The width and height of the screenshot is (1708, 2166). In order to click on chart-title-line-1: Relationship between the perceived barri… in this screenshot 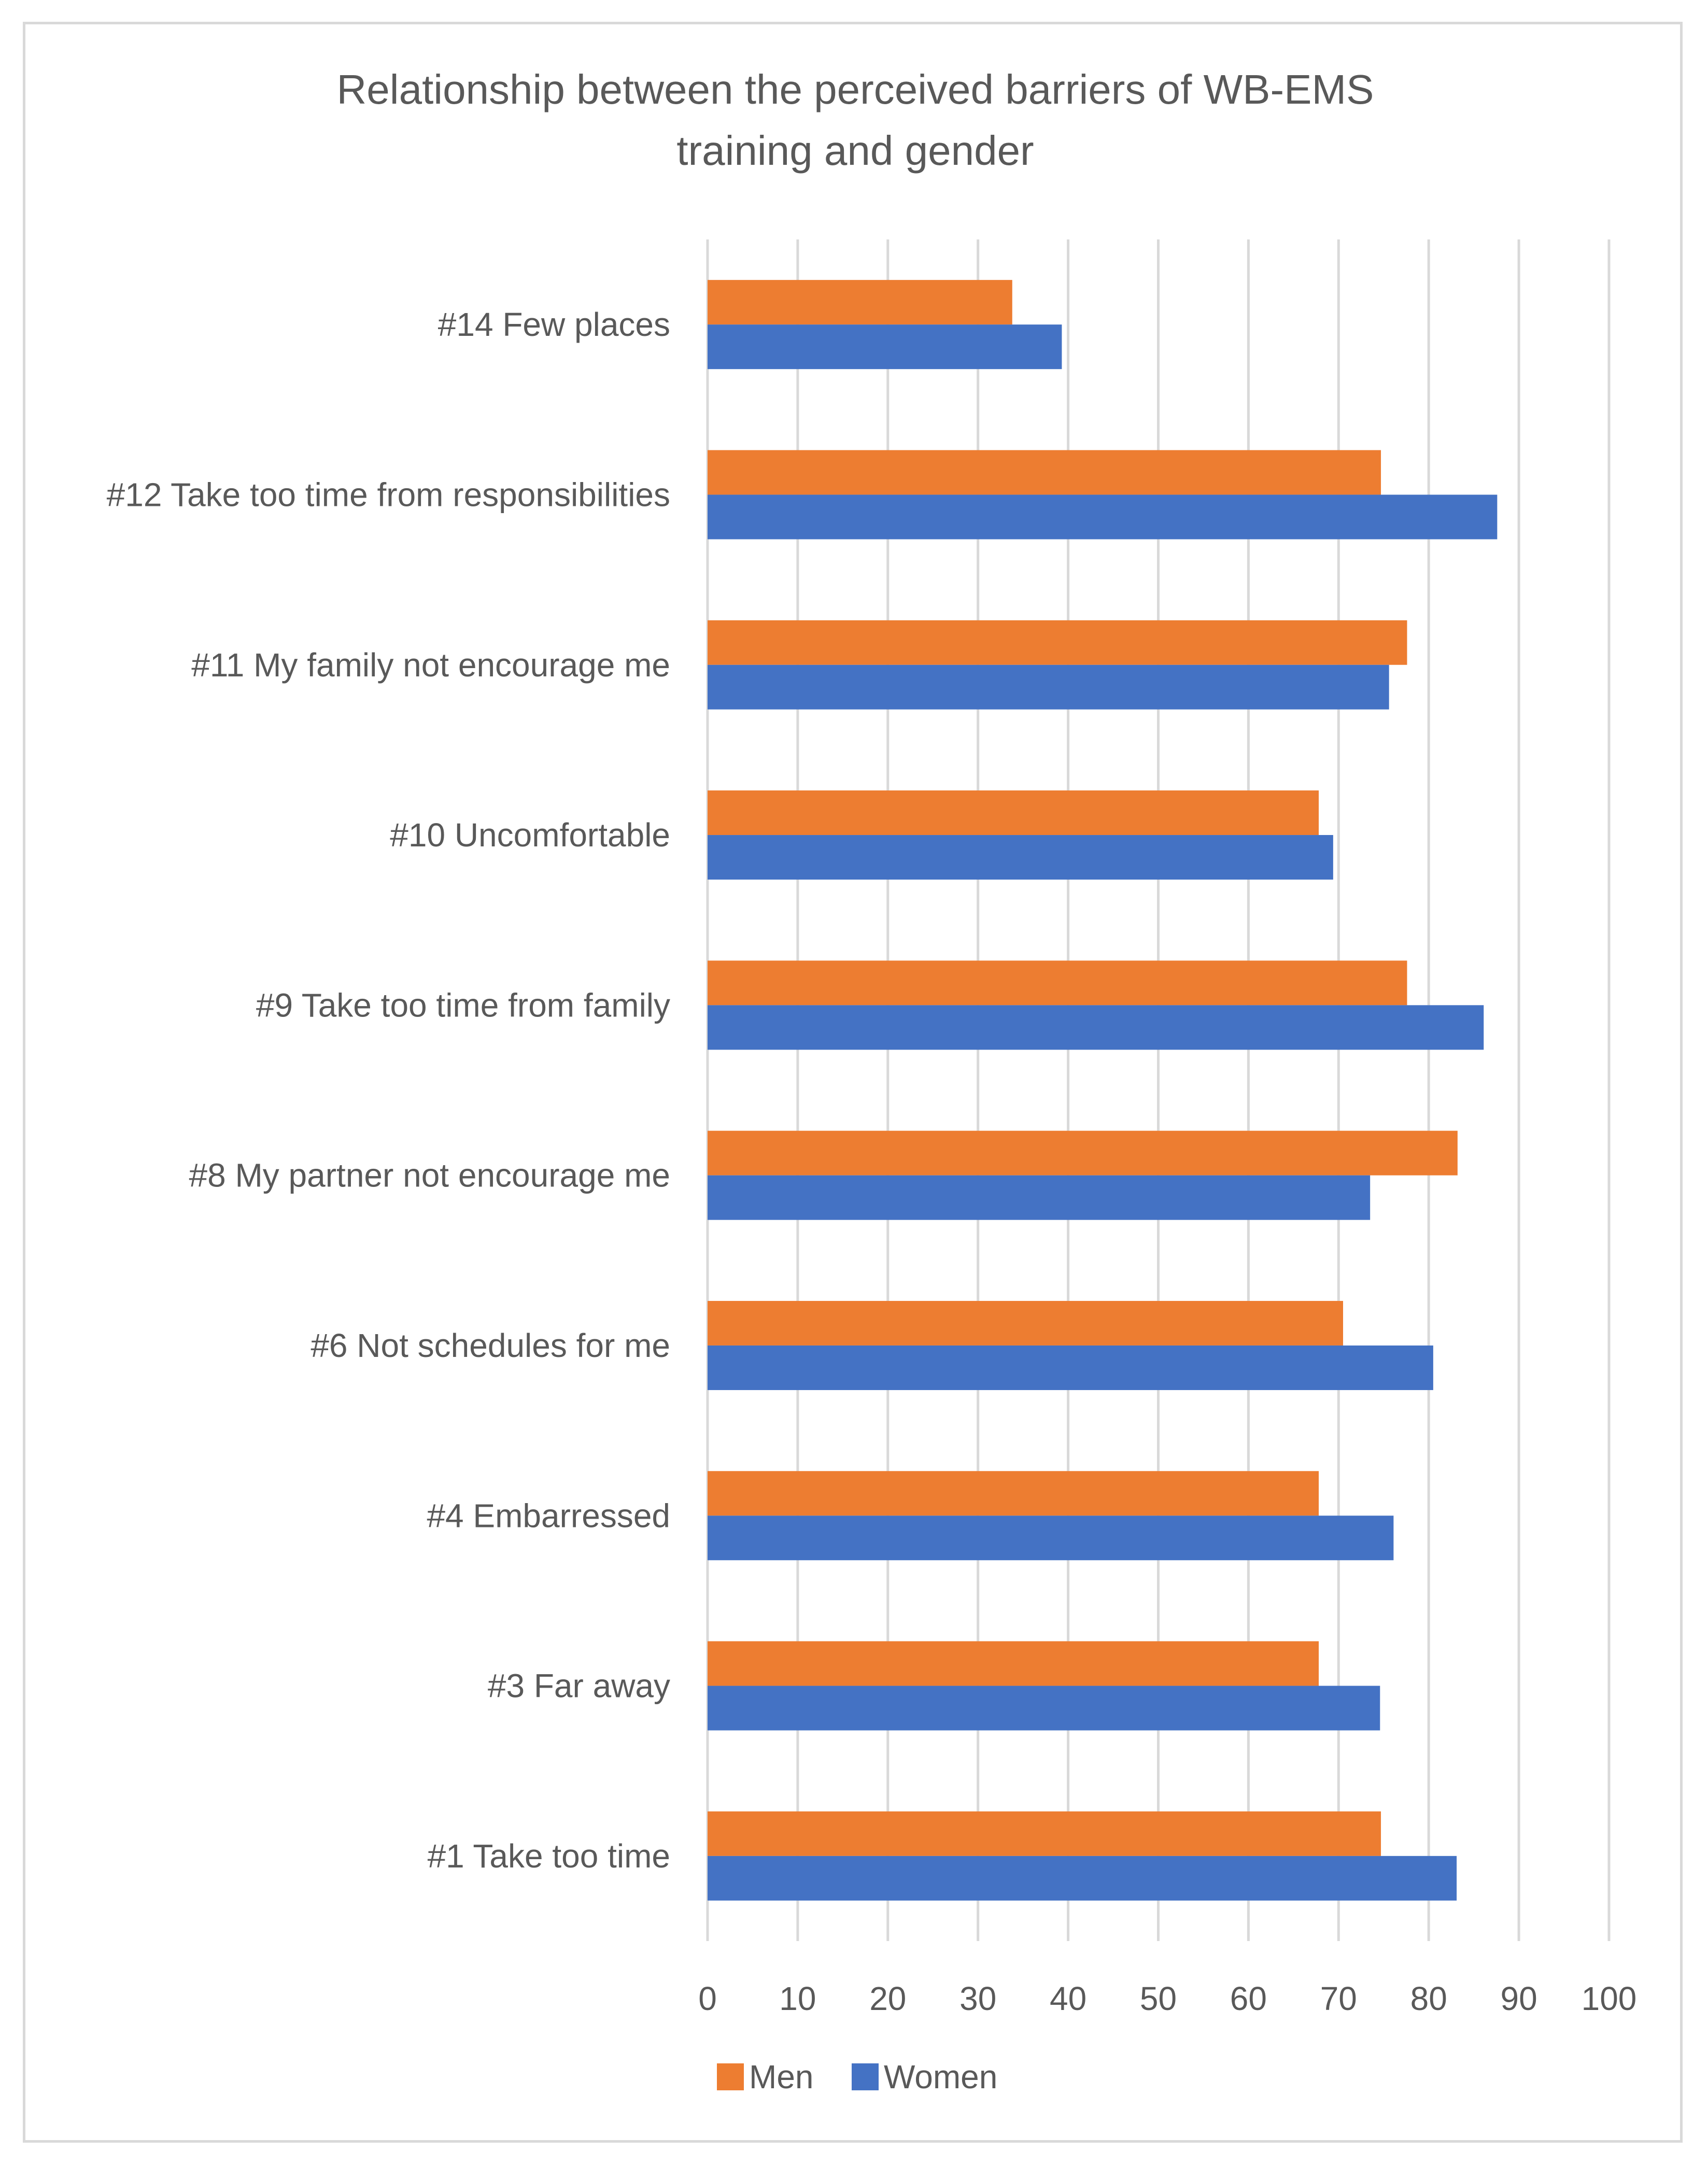, I will do `click(855, 89)`.